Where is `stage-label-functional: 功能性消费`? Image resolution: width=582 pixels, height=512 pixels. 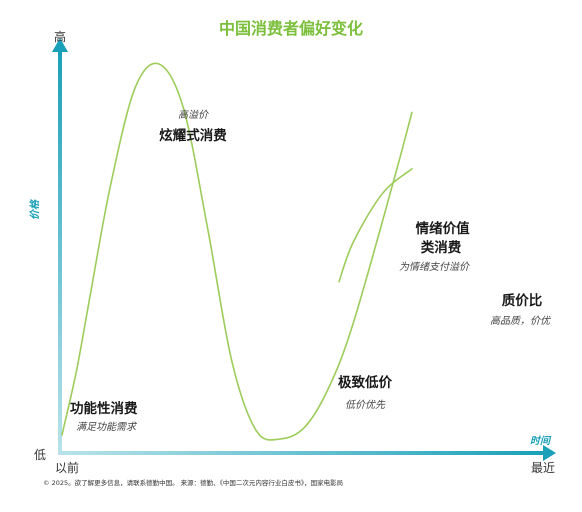
stage-label-functional: 功能性消费 is located at coordinates (104, 408).